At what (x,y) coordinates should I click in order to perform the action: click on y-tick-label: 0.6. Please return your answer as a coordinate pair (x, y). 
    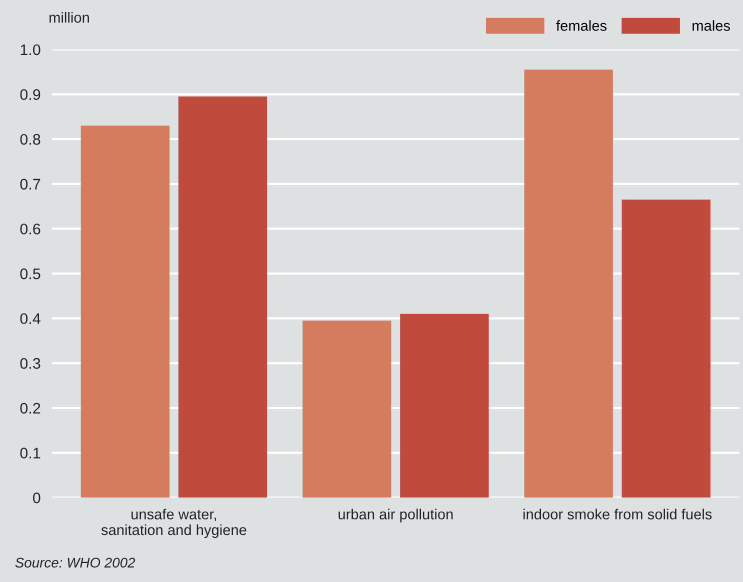
    Looking at the image, I should click on (30, 229).